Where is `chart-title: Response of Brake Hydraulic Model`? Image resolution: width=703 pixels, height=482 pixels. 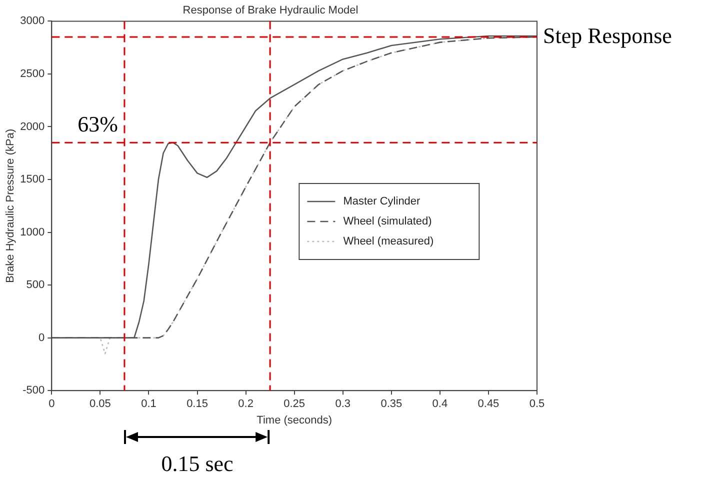
chart-title: Response of Brake Hydraulic Model is located at coordinates (270, 10).